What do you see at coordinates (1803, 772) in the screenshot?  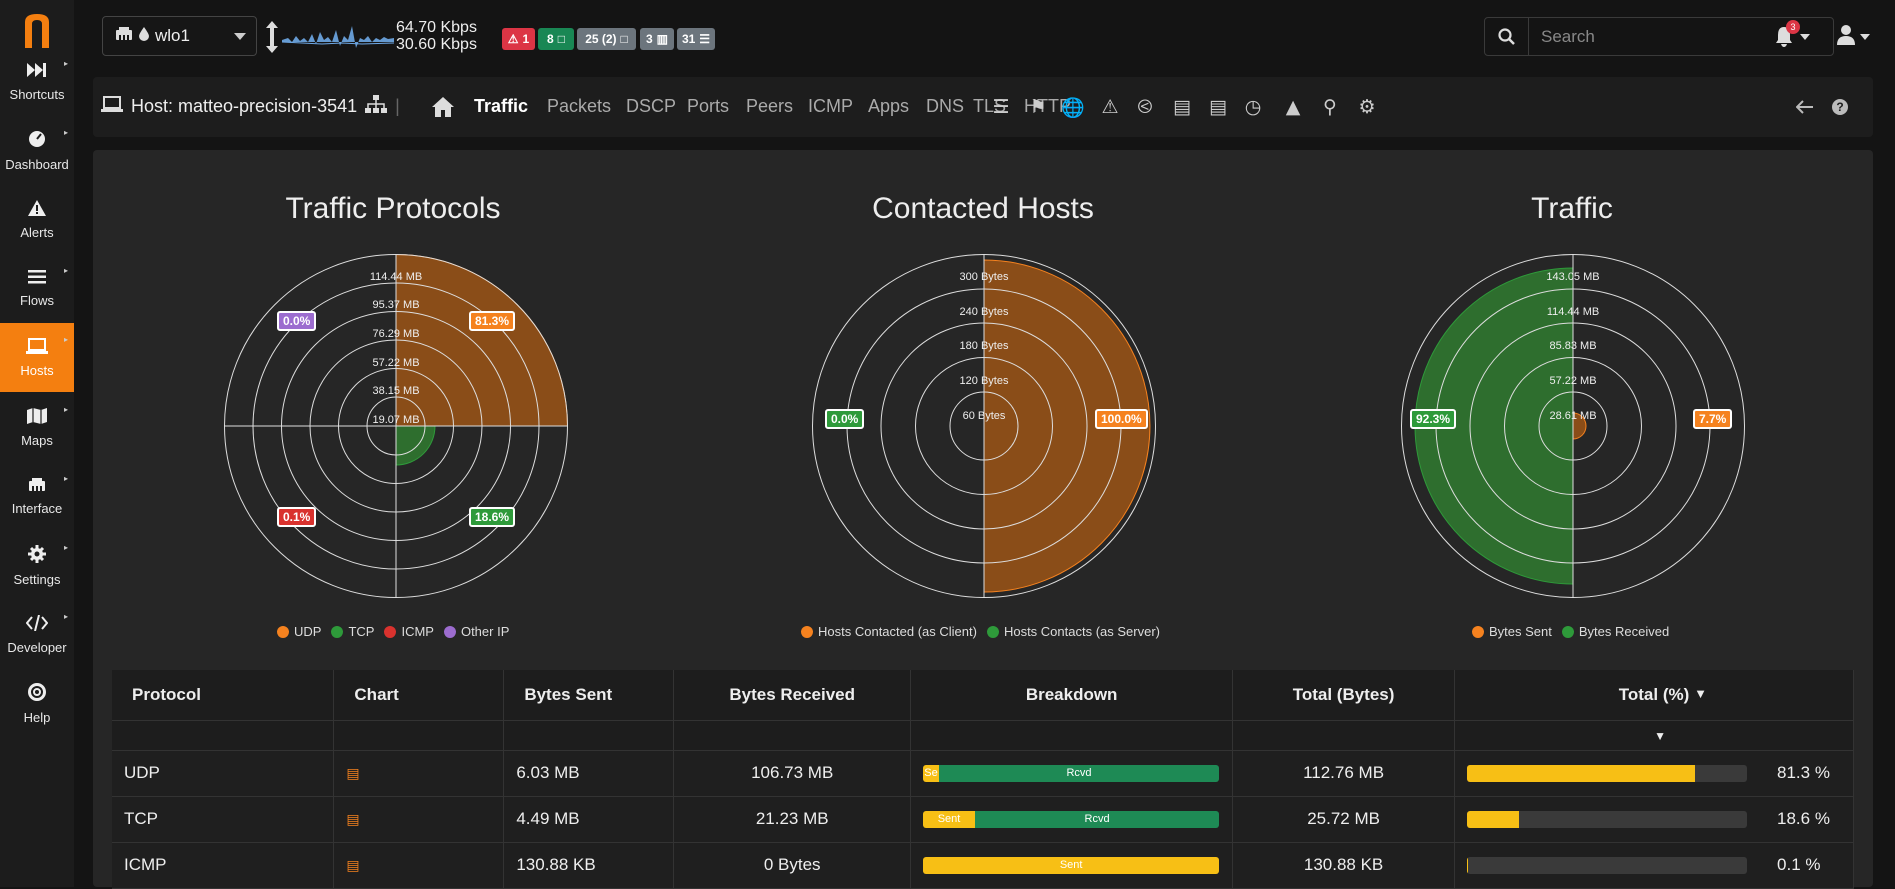 I see `pct-value: 81.3 %` at bounding box center [1803, 772].